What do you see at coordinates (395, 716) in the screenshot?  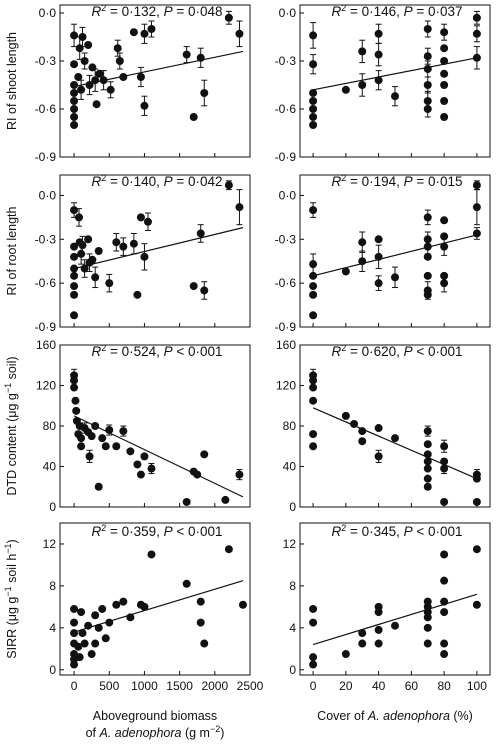 I see `x-axis-label: Cover of A. adenophora (%)` at bounding box center [395, 716].